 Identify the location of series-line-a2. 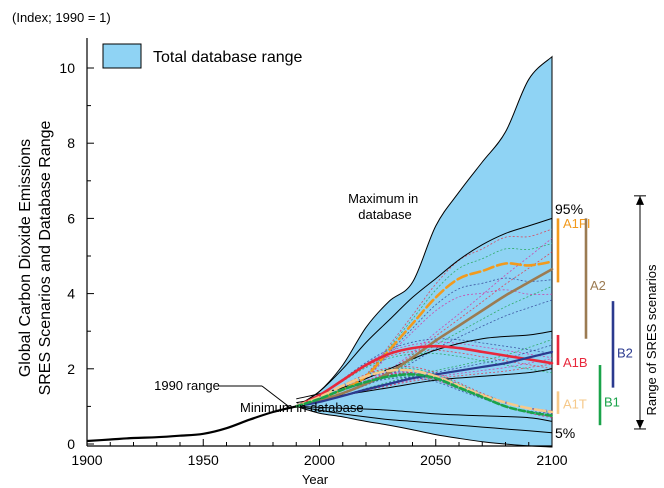
(424, 337).